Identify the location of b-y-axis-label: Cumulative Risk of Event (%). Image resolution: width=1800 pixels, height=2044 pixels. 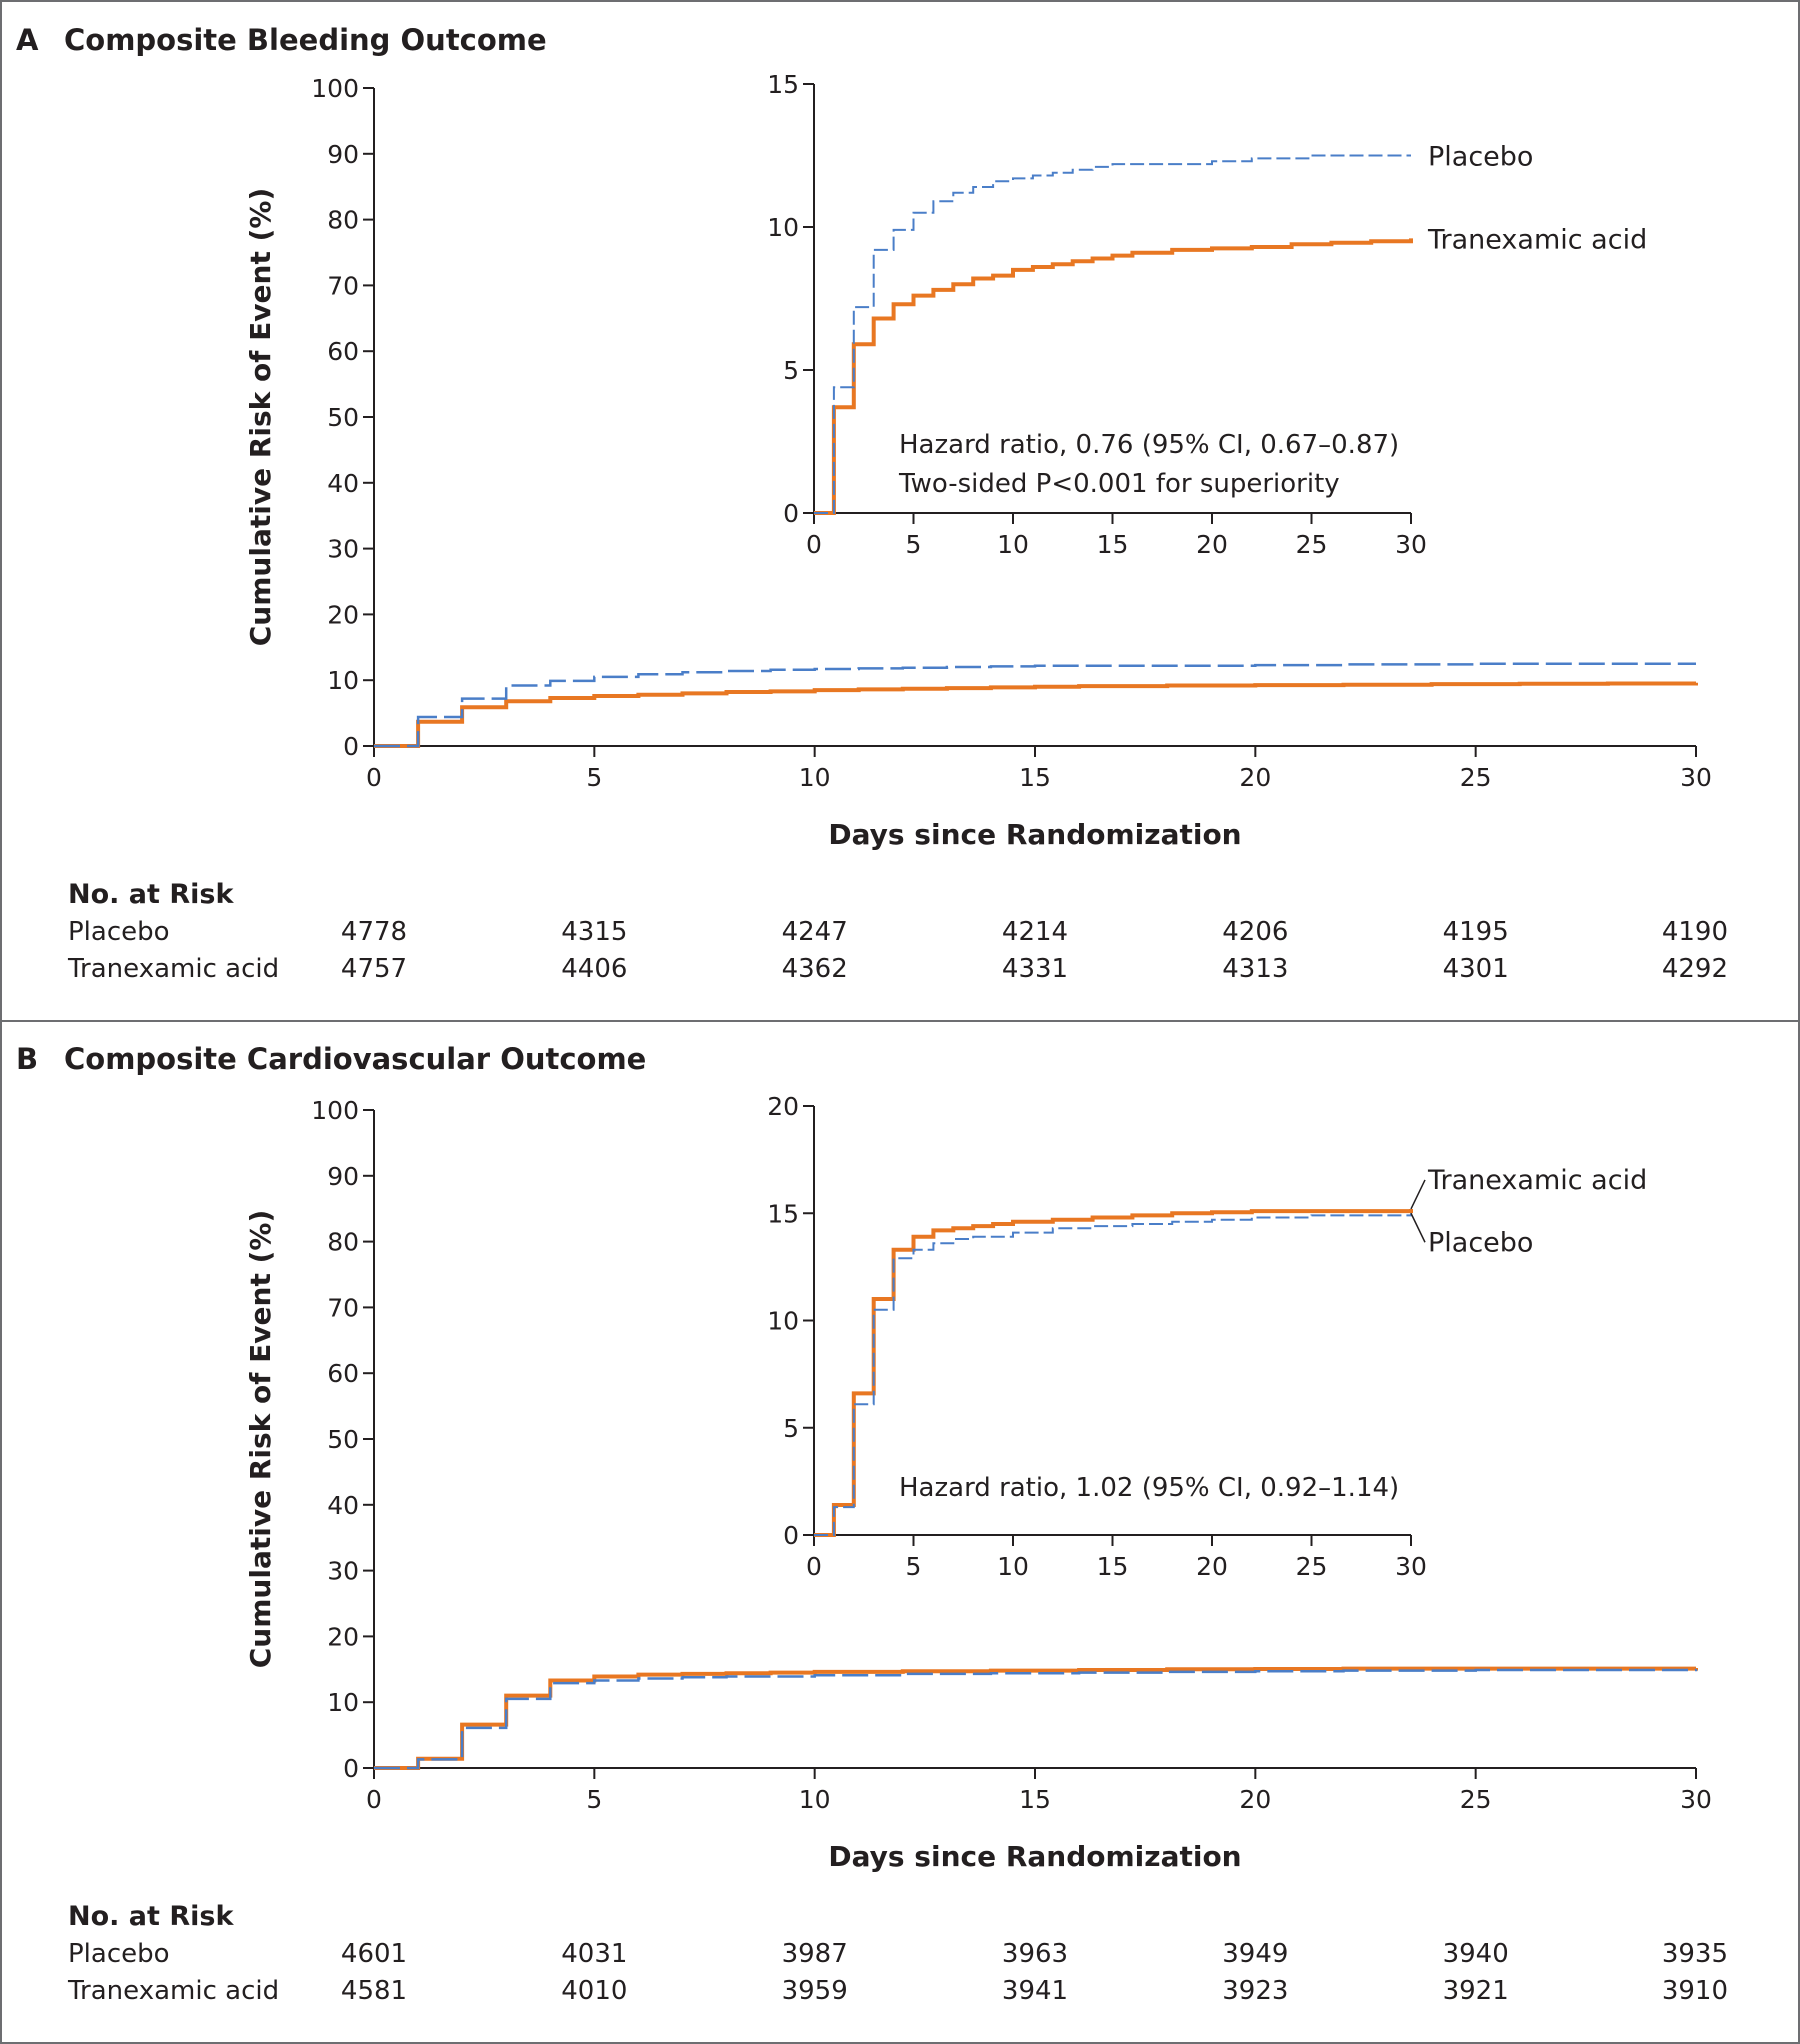
(260, 1439).